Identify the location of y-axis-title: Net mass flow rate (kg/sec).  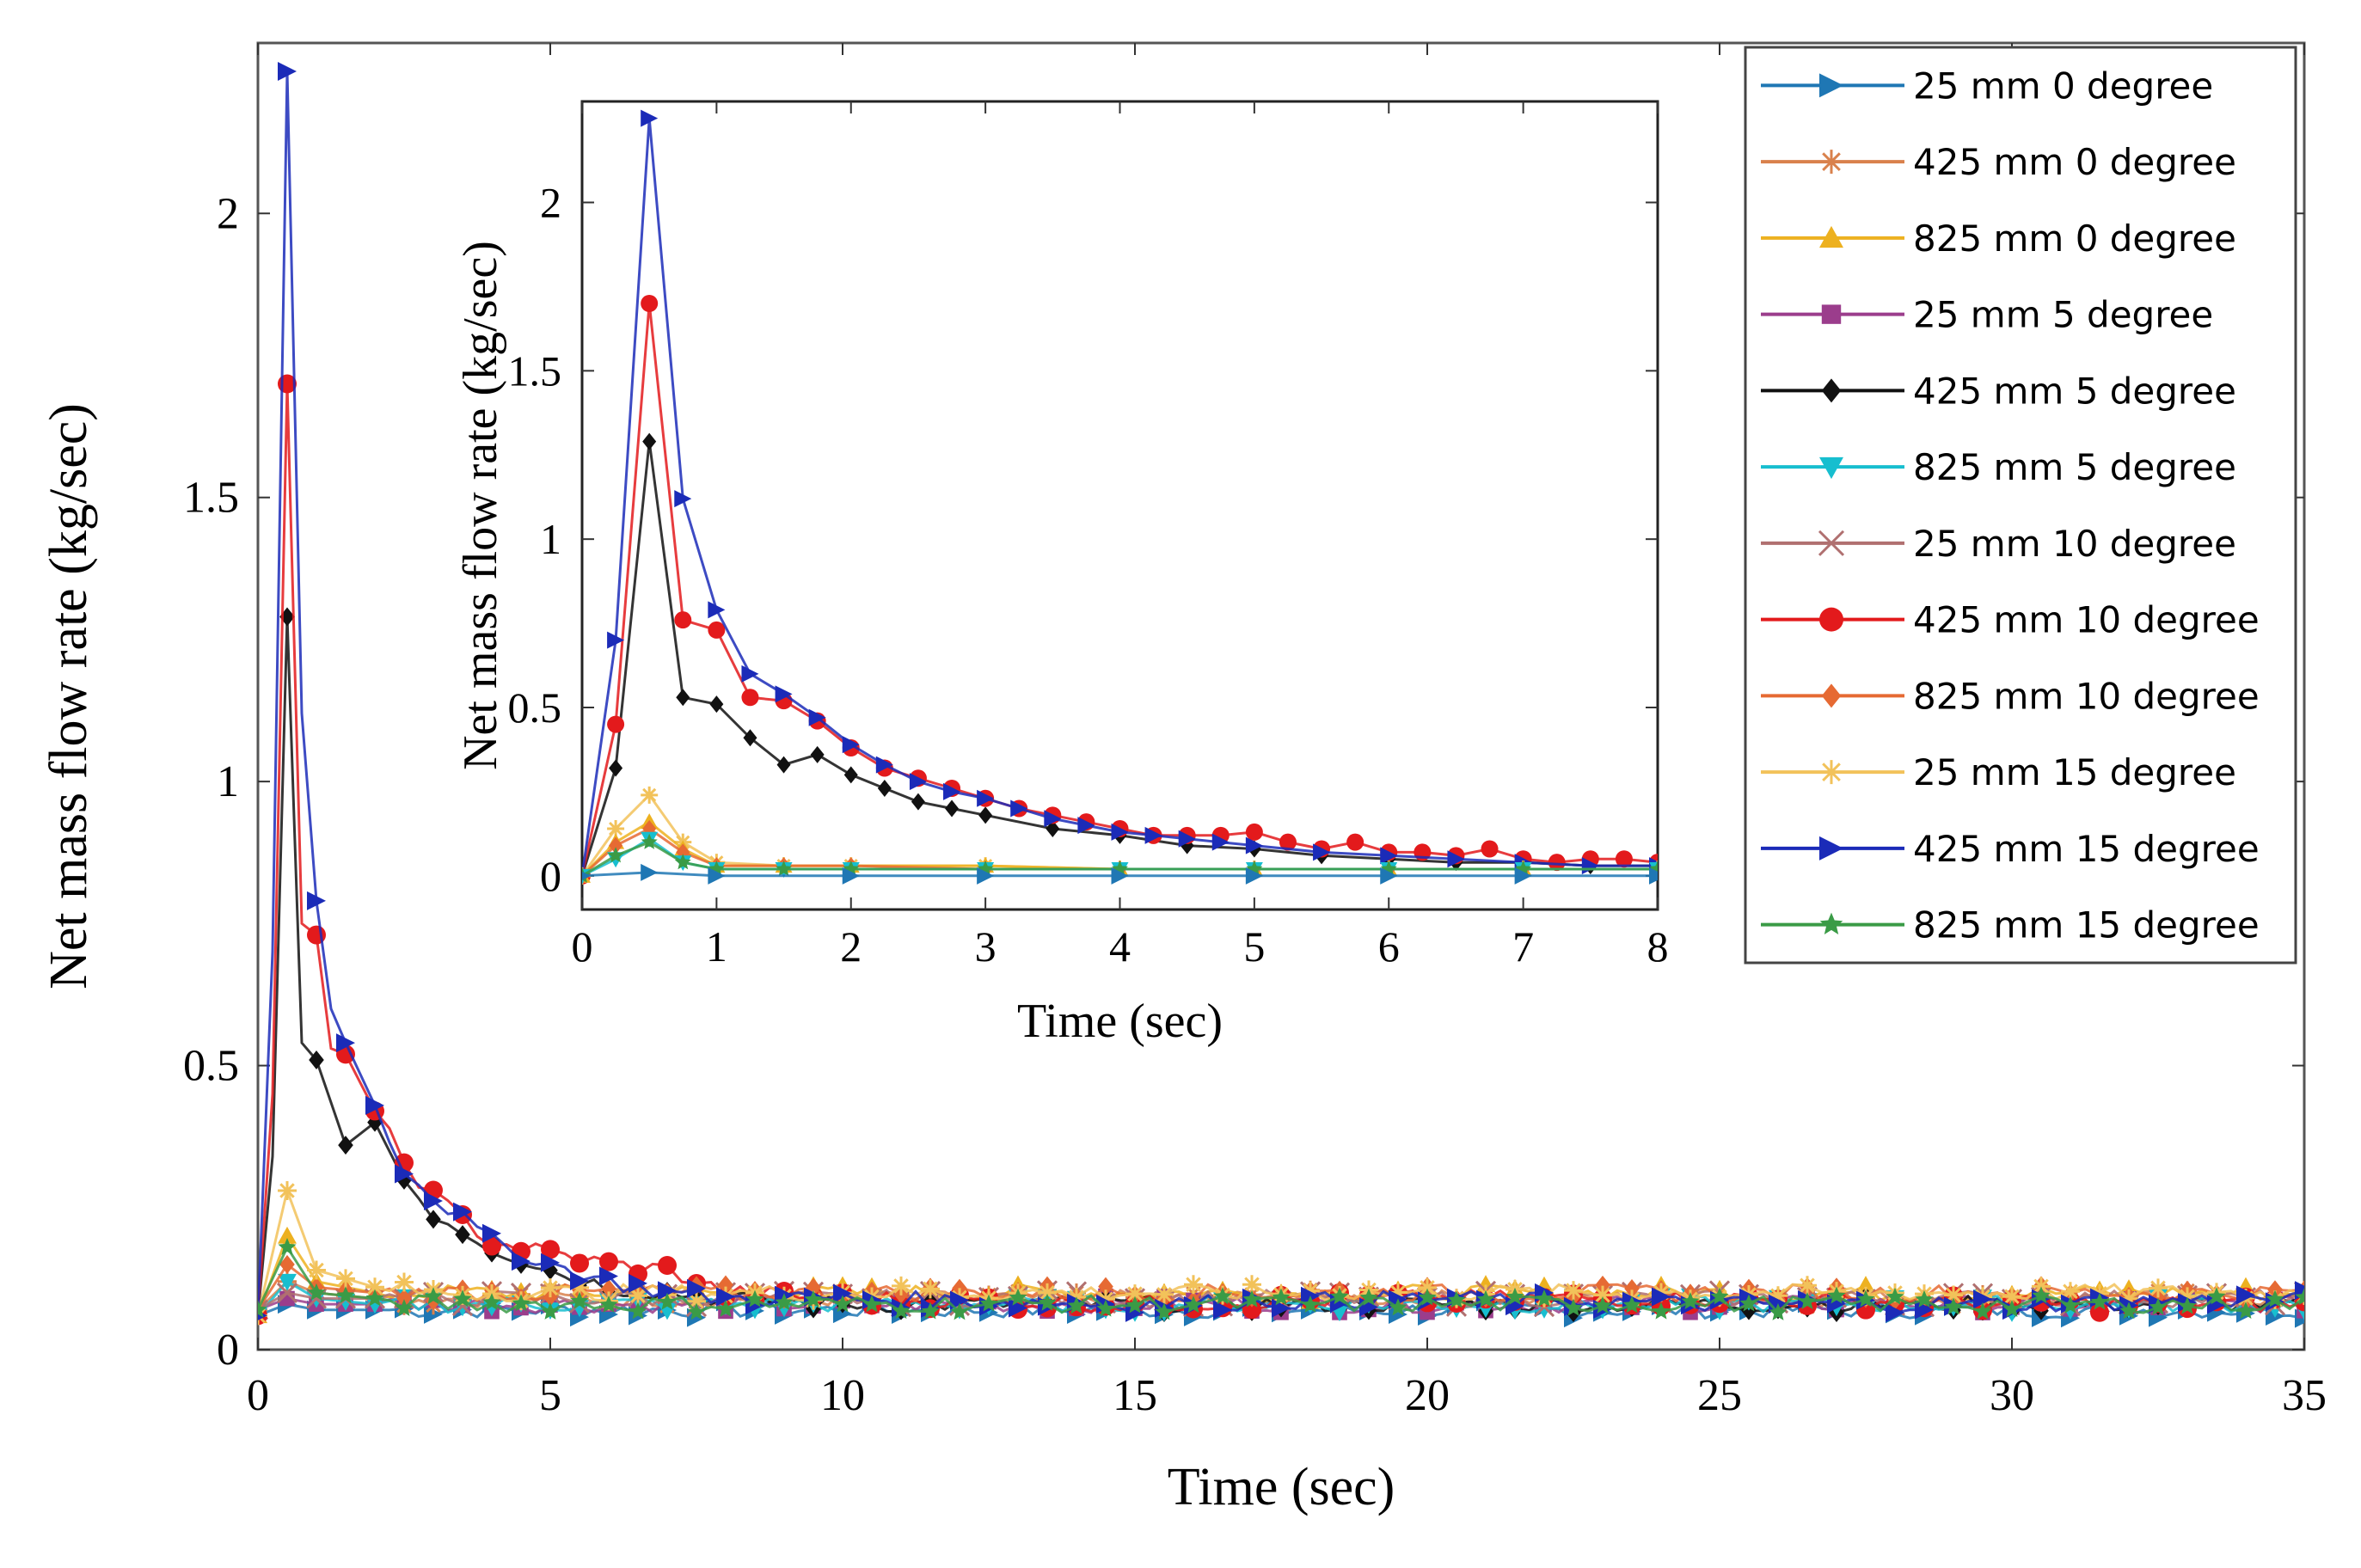
(480, 505).